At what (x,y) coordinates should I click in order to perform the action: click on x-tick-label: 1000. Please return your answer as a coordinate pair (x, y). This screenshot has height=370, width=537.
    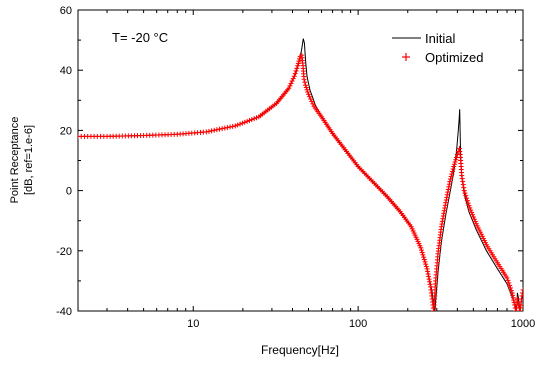
    Looking at the image, I should click on (523, 324).